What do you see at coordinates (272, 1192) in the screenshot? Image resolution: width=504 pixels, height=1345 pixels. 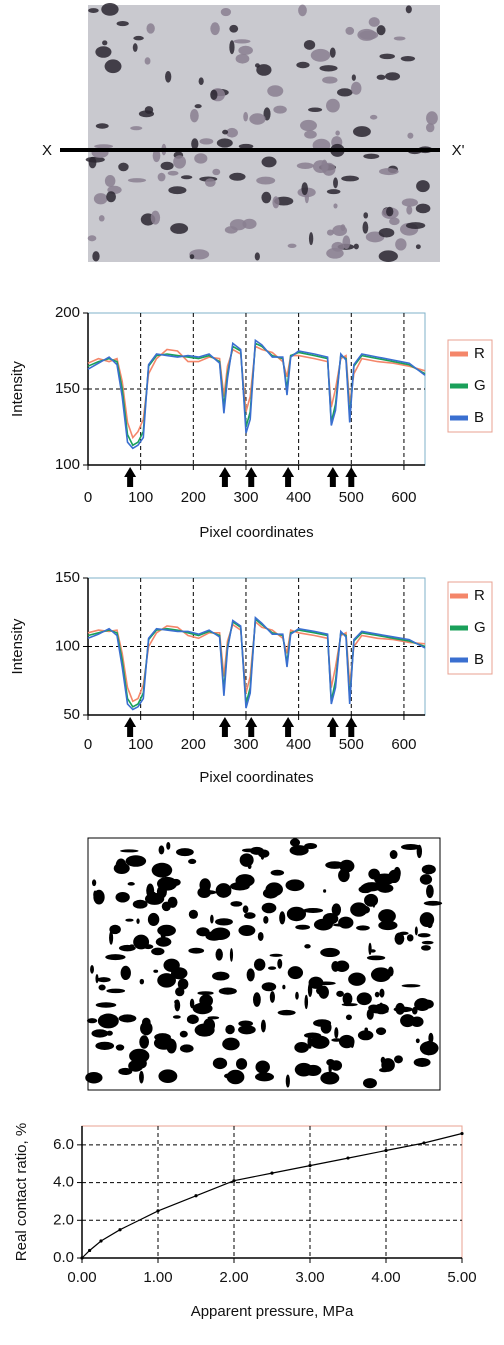 I see `plot-frame` at bounding box center [272, 1192].